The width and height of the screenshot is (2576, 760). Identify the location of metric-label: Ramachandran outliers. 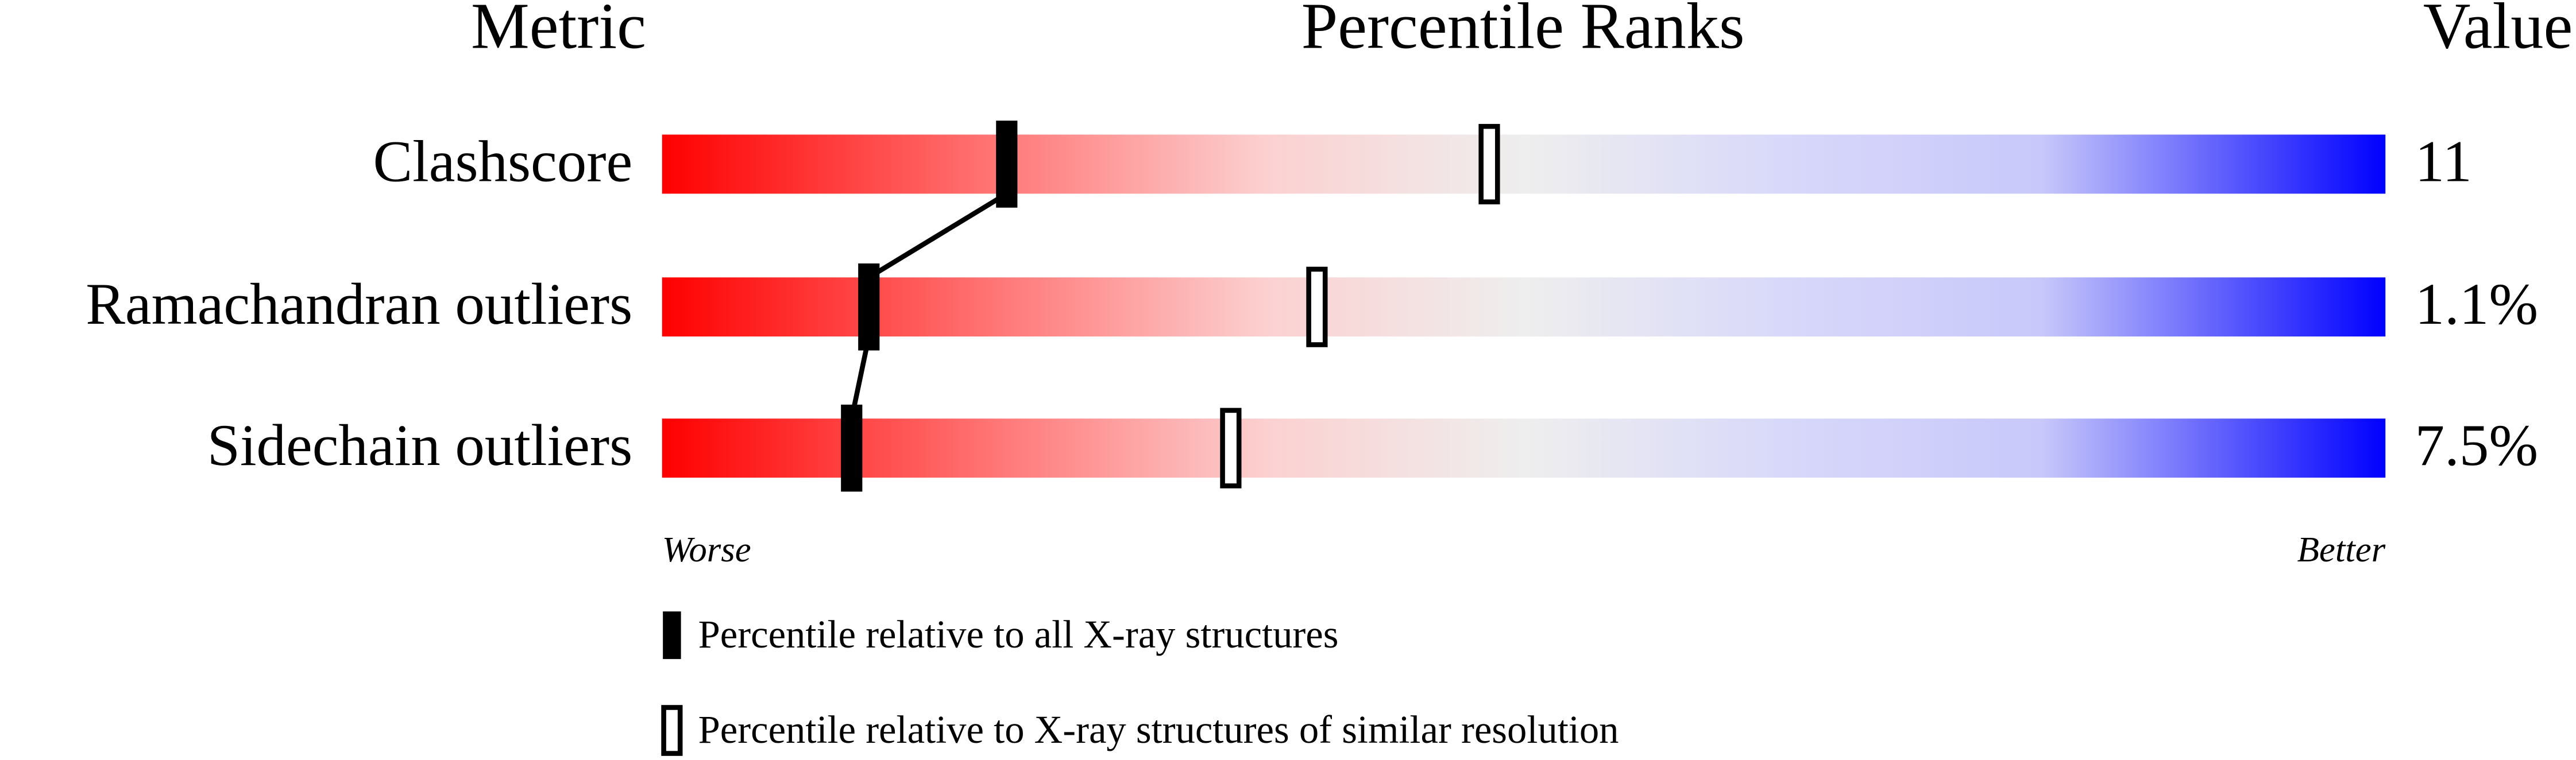
(359, 305).